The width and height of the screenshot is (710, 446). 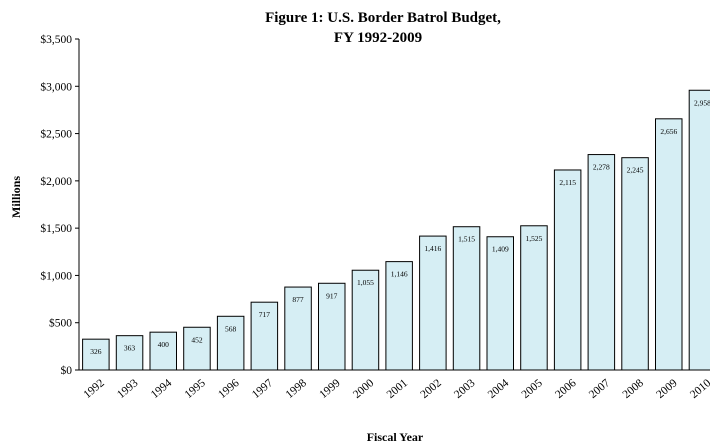 I want to click on x-tick-label: 2009, so click(x=667, y=389).